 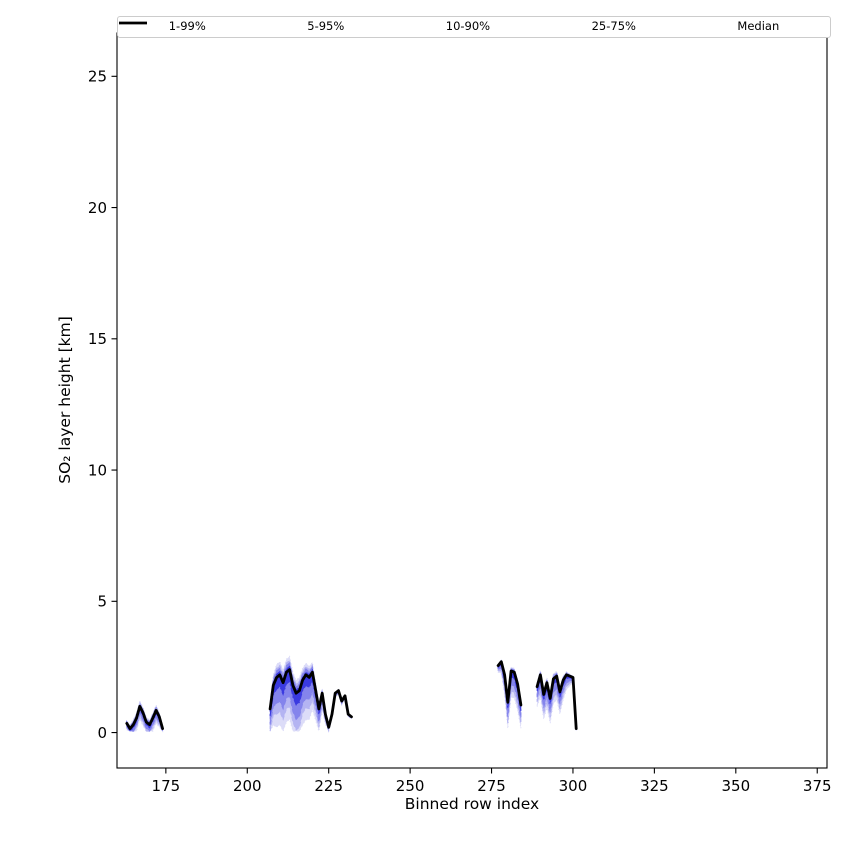 I want to click on legend-label: 10-90%, so click(x=468, y=26).